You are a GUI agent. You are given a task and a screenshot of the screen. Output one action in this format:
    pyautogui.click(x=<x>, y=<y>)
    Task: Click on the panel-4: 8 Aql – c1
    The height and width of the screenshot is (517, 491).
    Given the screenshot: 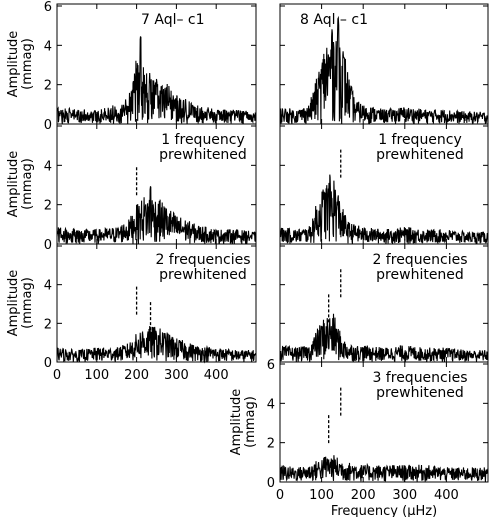 What is the action you would take?
    pyautogui.click(x=384, y=64)
    